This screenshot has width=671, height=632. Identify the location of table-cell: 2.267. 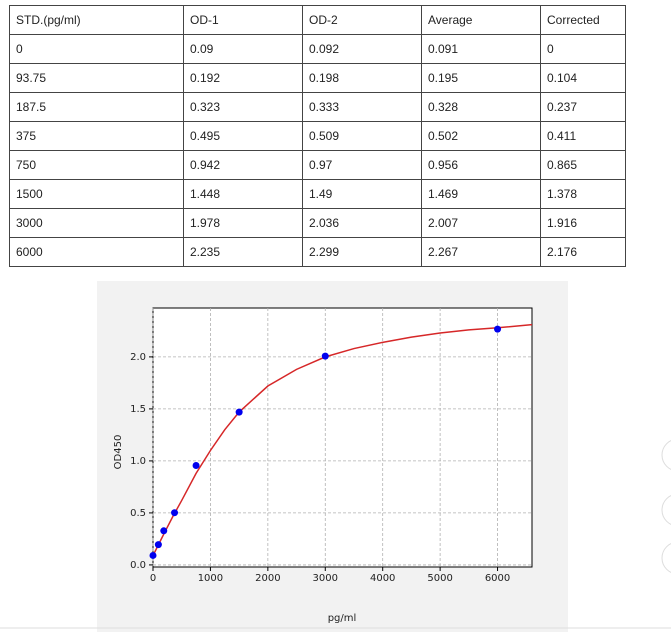
(481, 252).